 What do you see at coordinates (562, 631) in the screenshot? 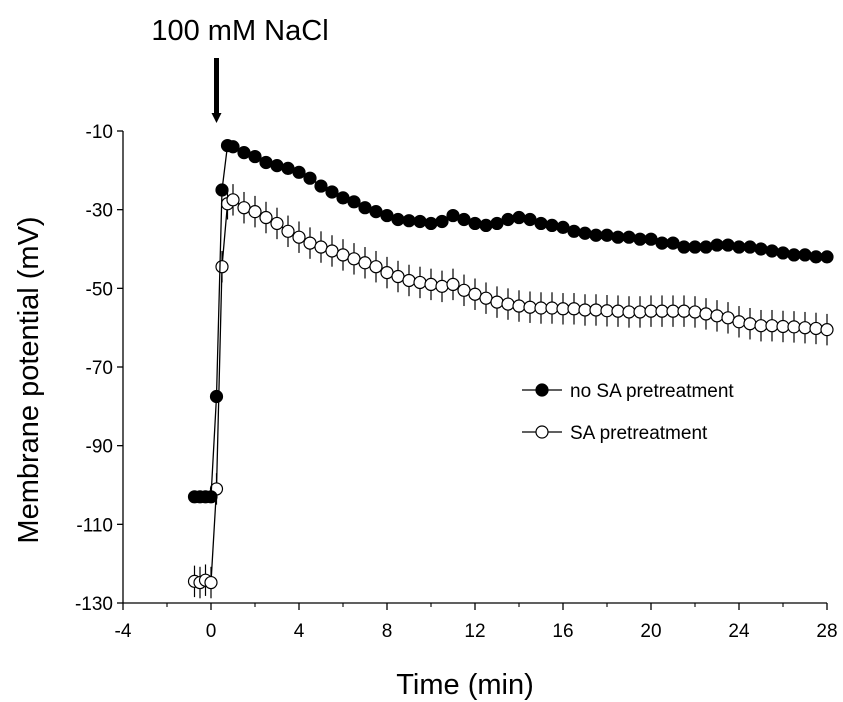
I see `x-tick-label: 16` at bounding box center [562, 631].